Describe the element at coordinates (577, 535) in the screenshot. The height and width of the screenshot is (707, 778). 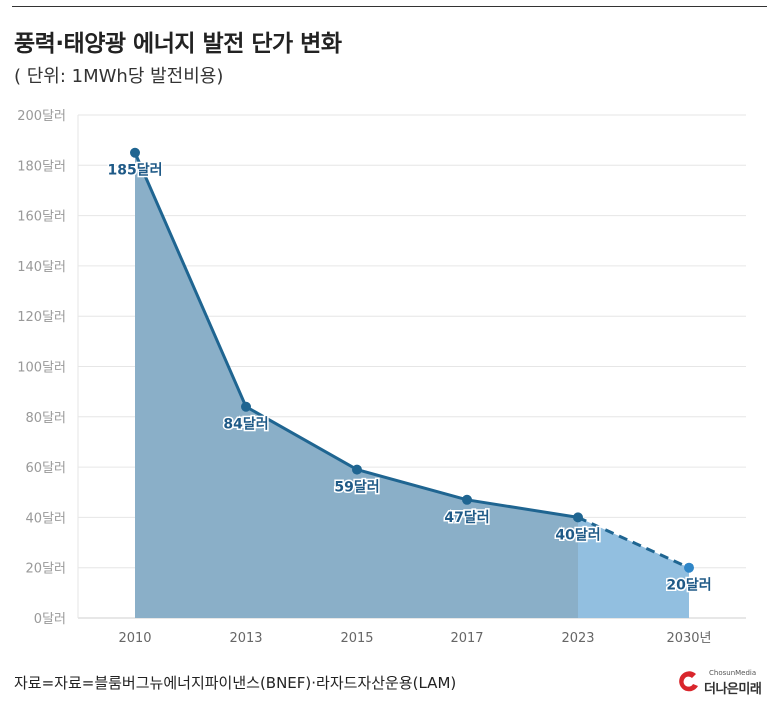
I see `data-label: 40달러` at that location.